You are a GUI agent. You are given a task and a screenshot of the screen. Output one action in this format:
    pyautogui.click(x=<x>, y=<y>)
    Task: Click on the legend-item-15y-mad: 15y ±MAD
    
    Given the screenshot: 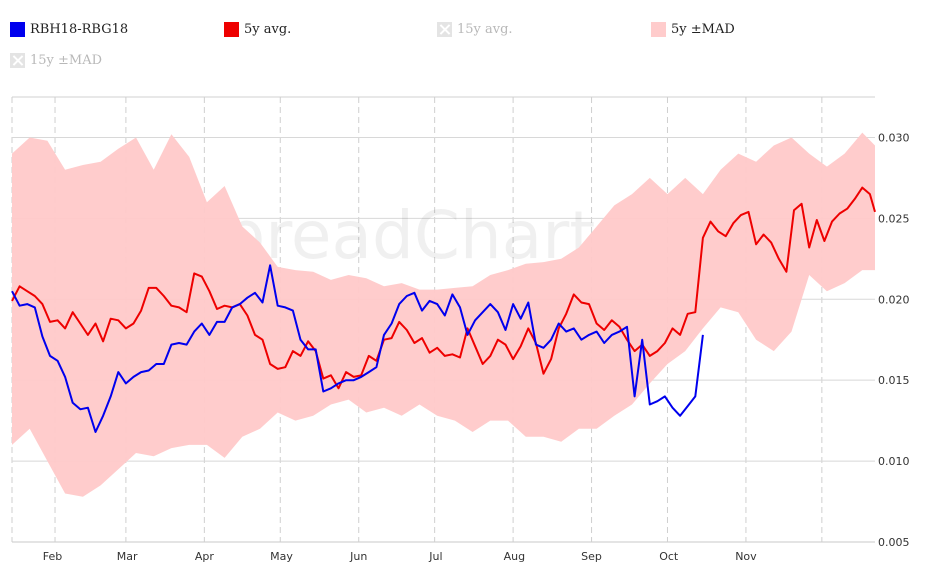 What is the action you would take?
    pyautogui.click(x=56, y=60)
    